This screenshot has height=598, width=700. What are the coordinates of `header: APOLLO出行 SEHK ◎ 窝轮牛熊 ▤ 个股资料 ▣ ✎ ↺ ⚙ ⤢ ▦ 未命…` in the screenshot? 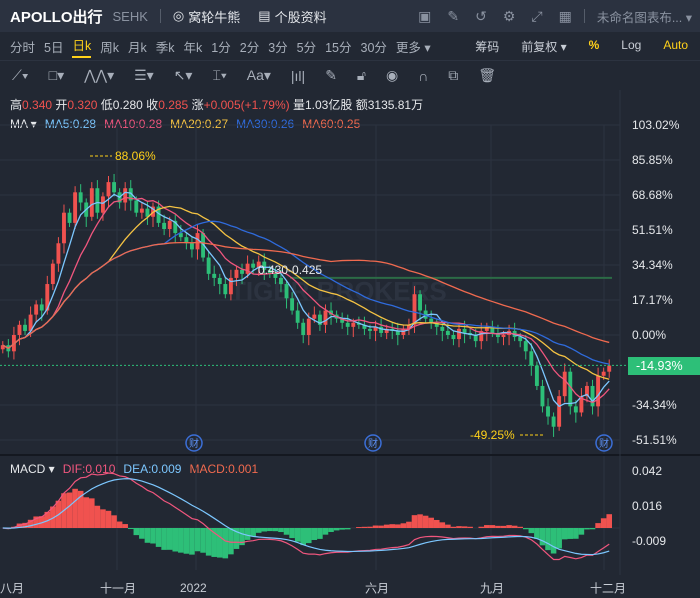 It's located at (350, 16).